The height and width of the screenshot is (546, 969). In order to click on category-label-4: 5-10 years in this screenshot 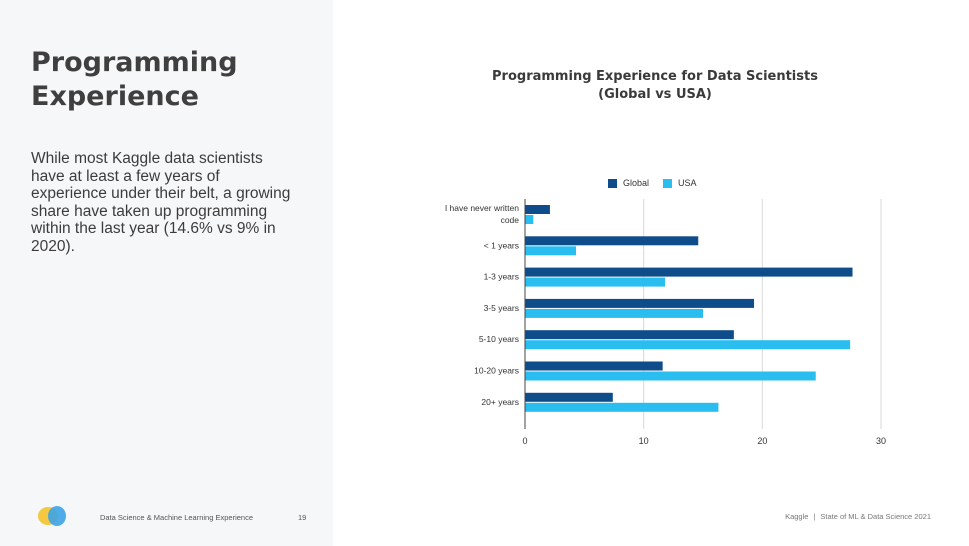, I will do `click(499, 339)`.